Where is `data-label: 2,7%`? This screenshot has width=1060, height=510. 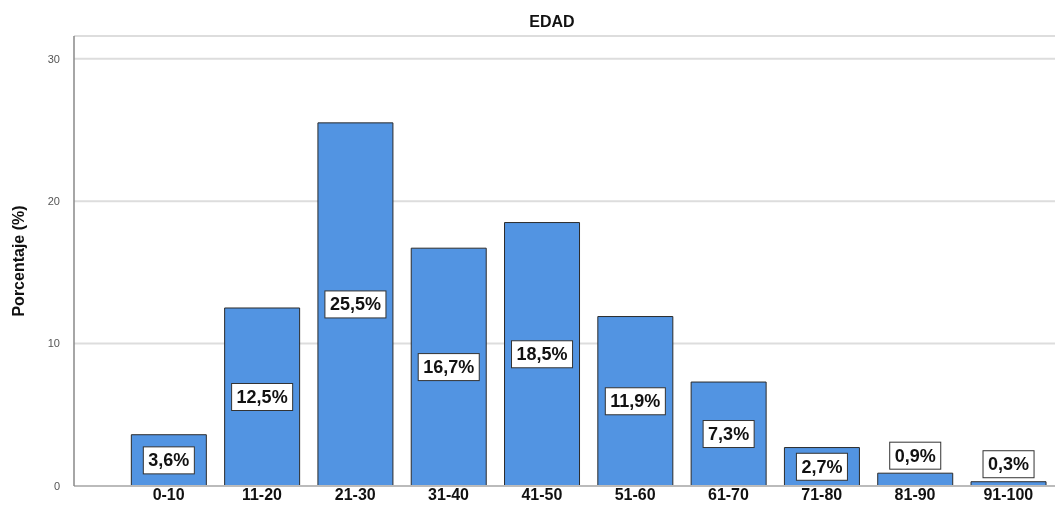
data-label: 2,7% is located at coordinates (822, 466).